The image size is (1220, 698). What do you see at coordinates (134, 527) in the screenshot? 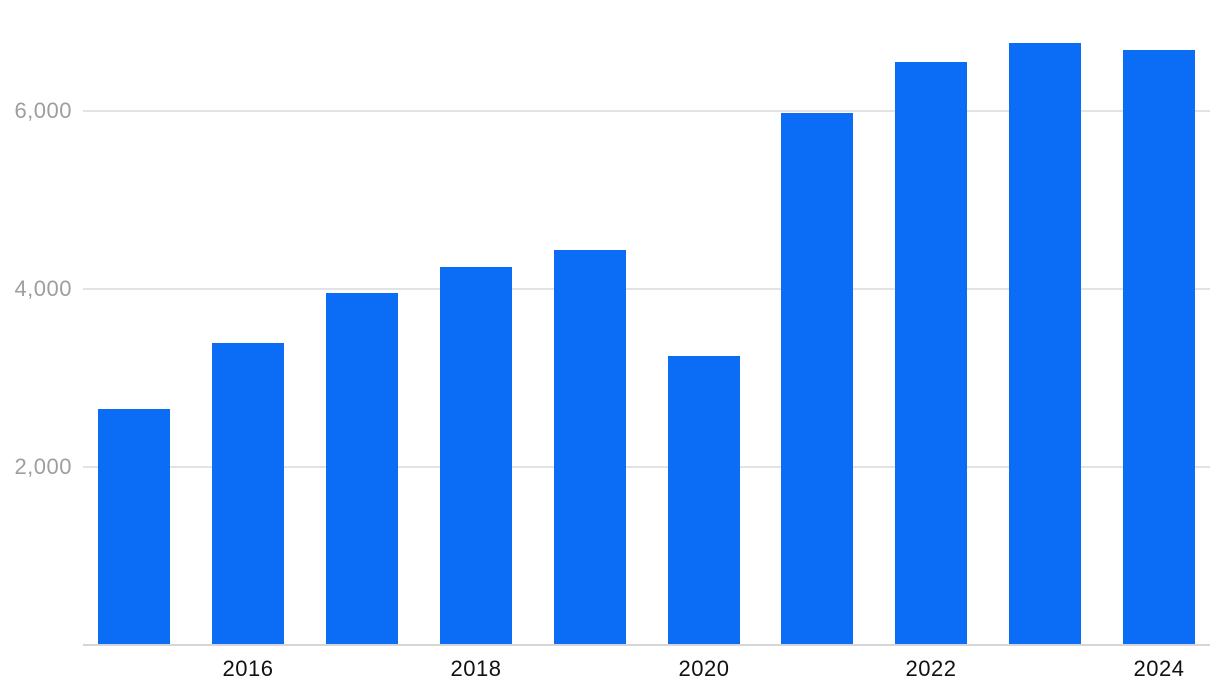
I see `bar-2015` at bounding box center [134, 527].